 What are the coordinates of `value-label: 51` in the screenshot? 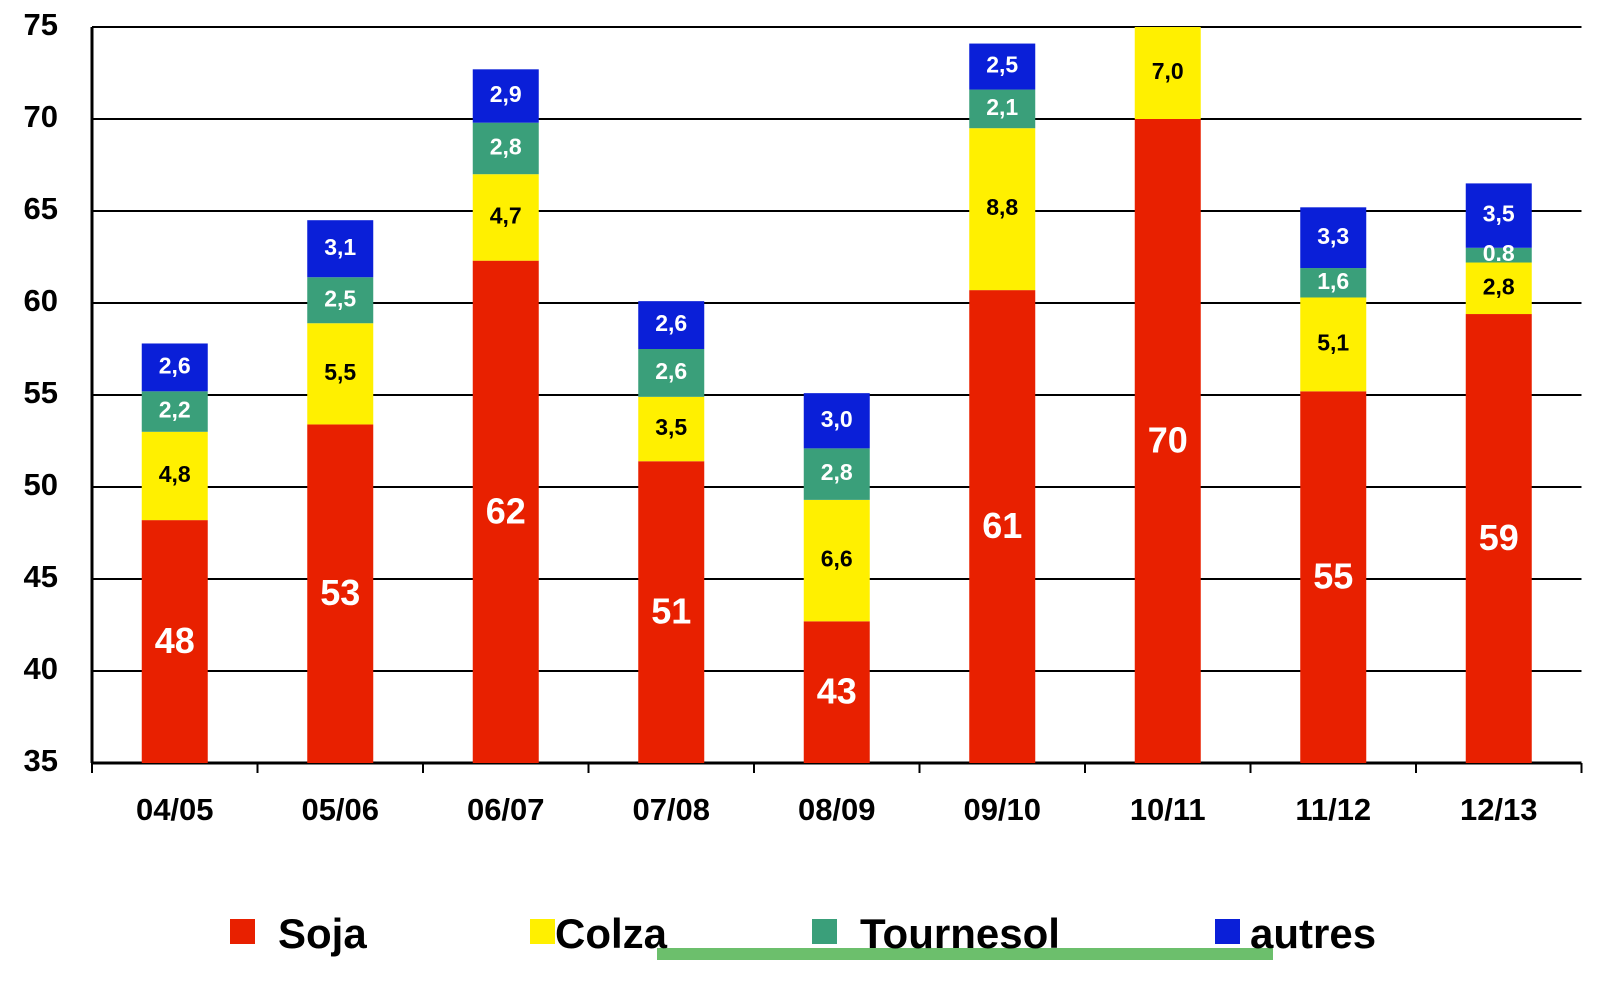 It's located at (671, 611).